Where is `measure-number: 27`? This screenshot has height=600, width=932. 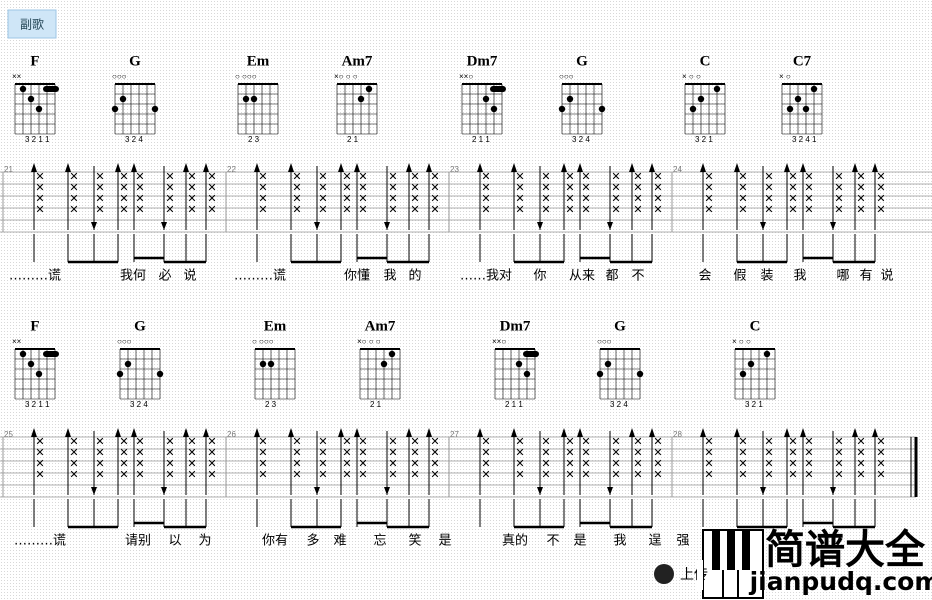
measure-number: 27 is located at coordinates (454, 434).